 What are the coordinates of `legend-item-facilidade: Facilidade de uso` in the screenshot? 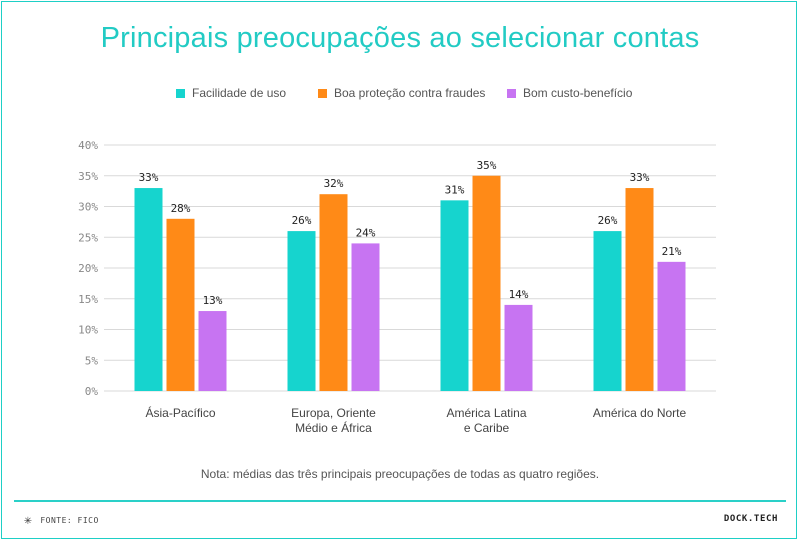 It's located at (231, 93).